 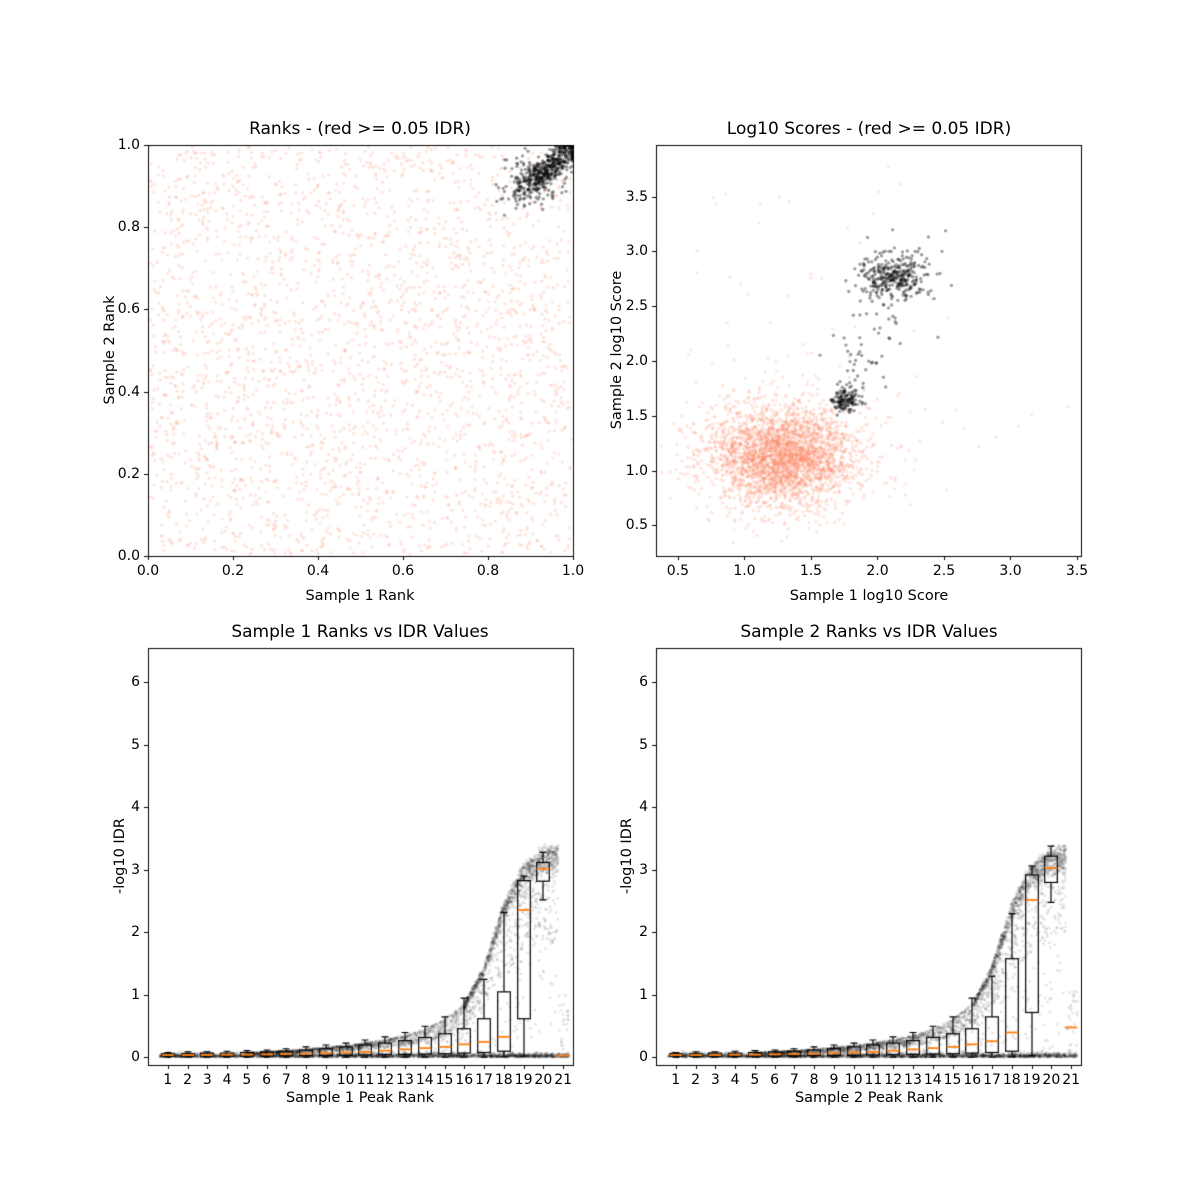 What do you see at coordinates (128, 556) in the screenshot?
I see `y-tick-label: 0.0` at bounding box center [128, 556].